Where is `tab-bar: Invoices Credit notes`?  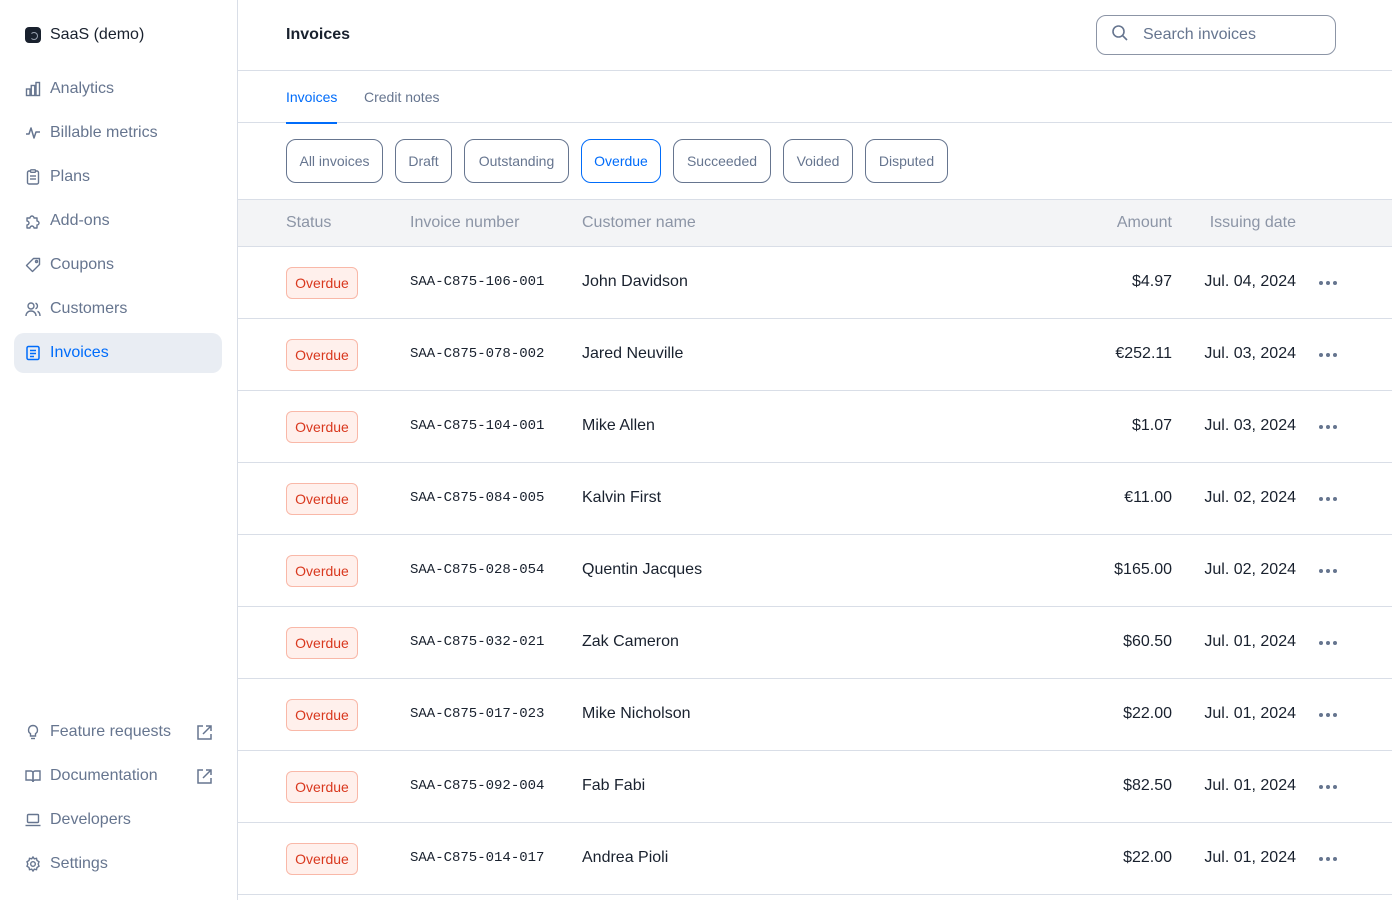
tab-bar: Invoices Credit notes is located at coordinates (815, 97).